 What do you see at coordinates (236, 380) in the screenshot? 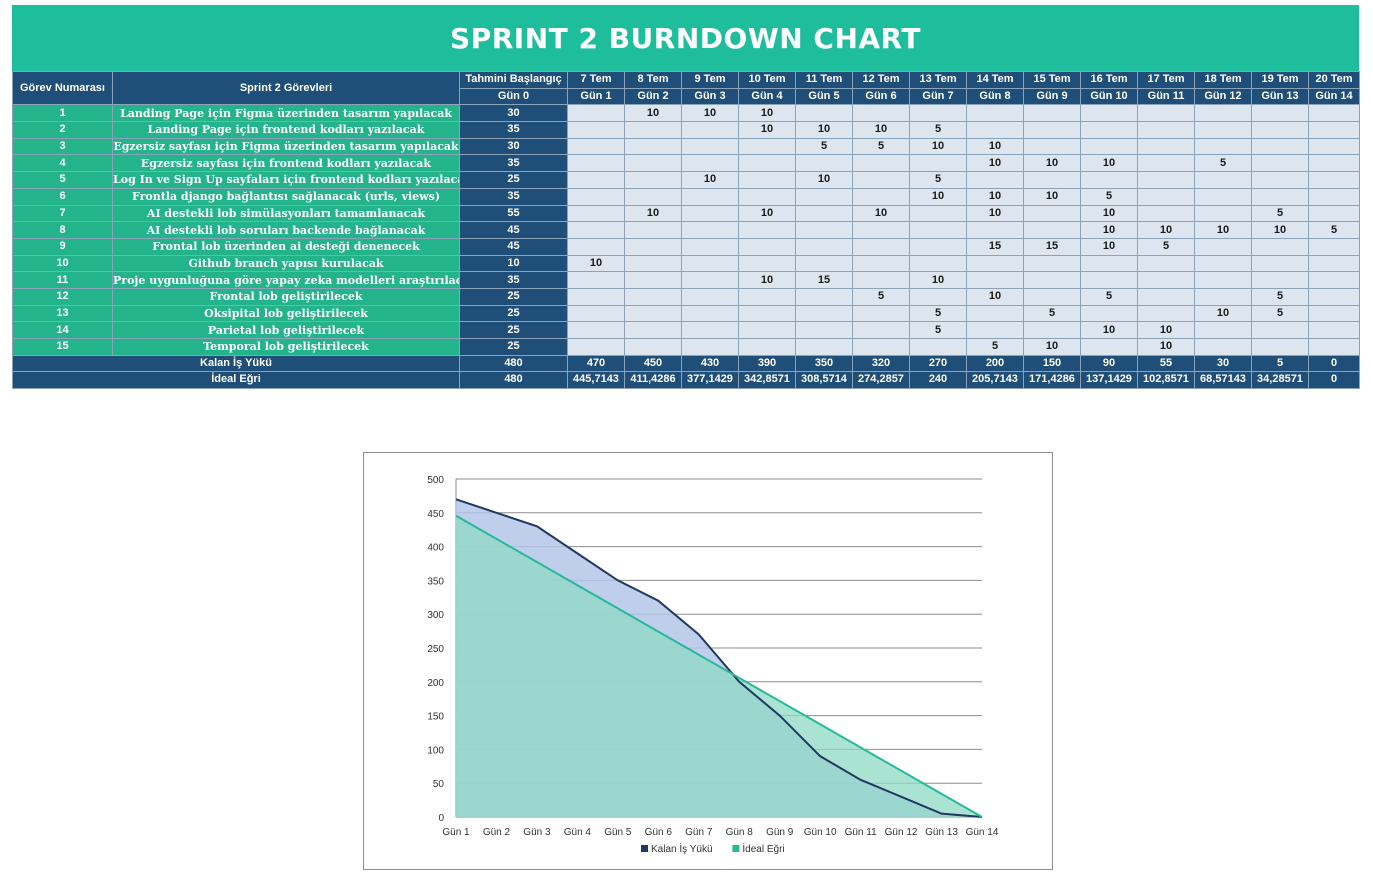
I see `ideal-curve-label: İdeal Eğri` at bounding box center [236, 380].